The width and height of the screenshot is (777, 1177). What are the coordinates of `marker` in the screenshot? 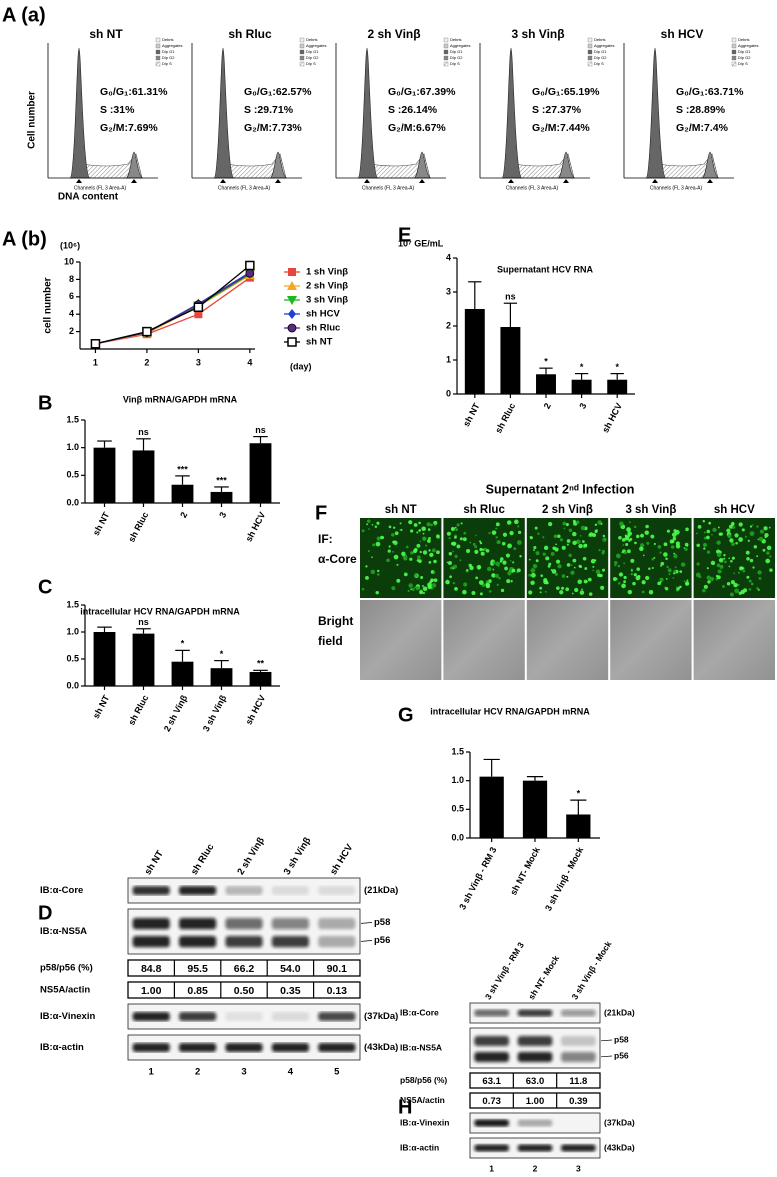 It's located at (250, 265).